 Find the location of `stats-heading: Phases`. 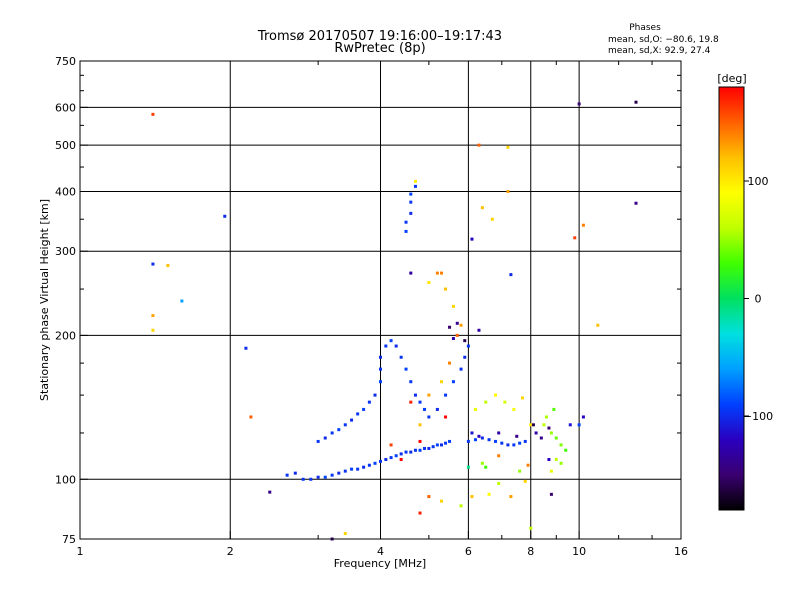

stats-heading: Phases is located at coordinates (645, 28).